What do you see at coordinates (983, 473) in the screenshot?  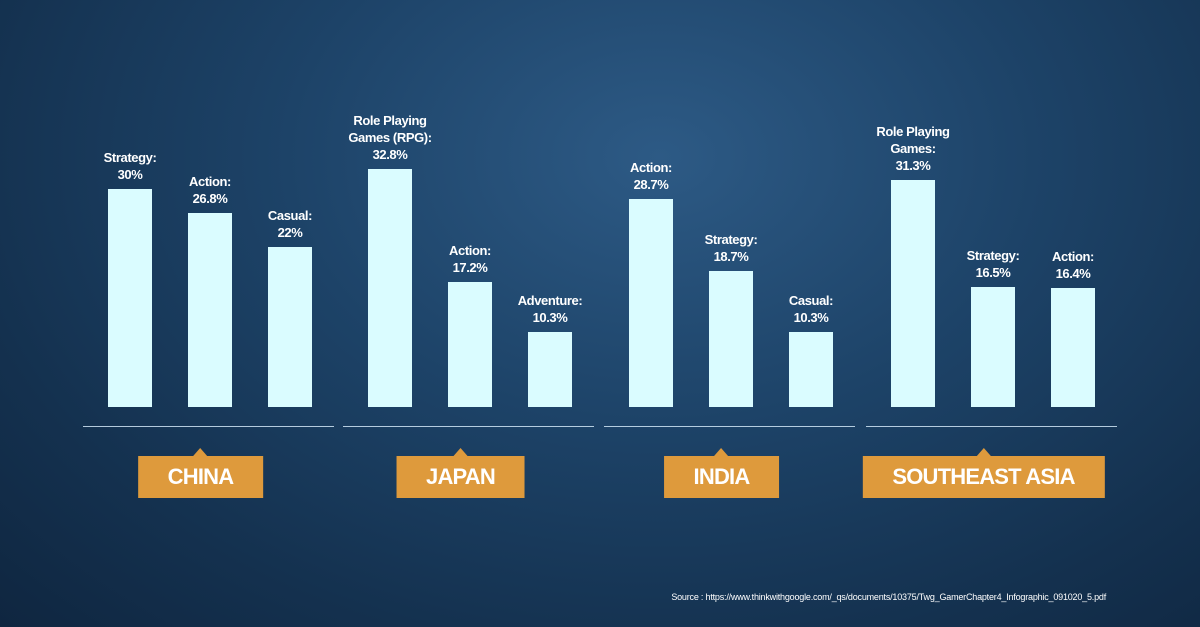 I see `region-badge: SOUTHEAST ASIA` at bounding box center [983, 473].